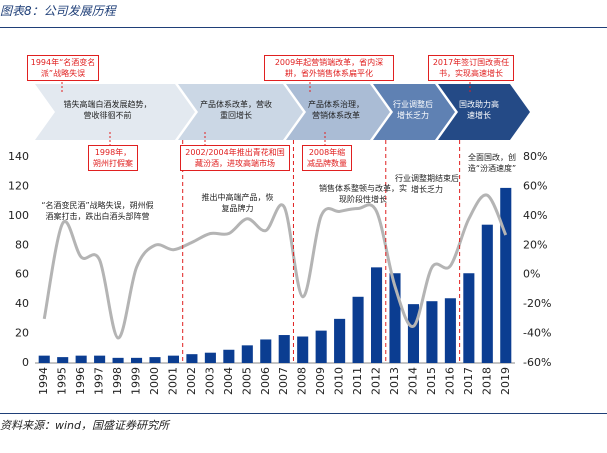  What do you see at coordinates (25, 362) in the screenshot?
I see `y-tick-label: 0` at bounding box center [25, 362].